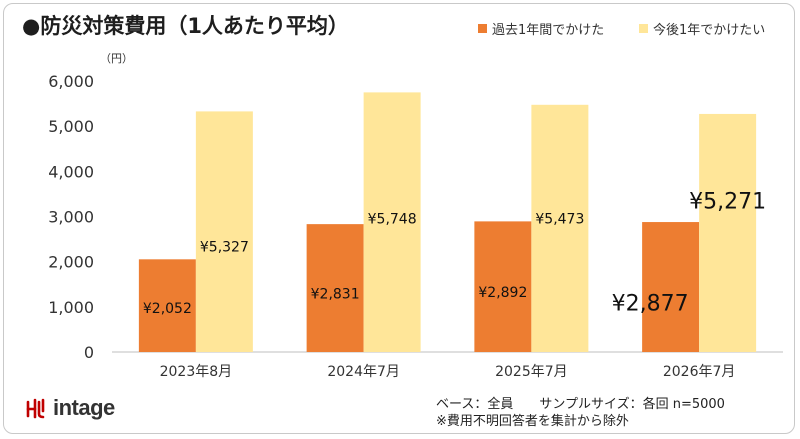 The height and width of the screenshot is (439, 800). Describe the element at coordinates (71, 217) in the screenshot. I see `y-tick-label: 3,000` at that location.